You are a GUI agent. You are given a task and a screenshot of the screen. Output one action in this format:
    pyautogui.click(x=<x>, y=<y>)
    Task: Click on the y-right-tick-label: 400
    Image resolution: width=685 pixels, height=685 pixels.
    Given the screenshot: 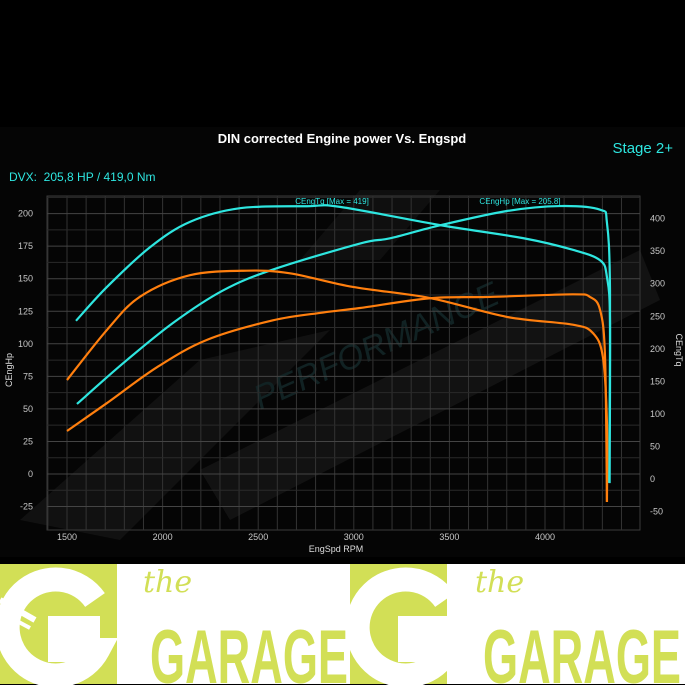 What is the action you would take?
    pyautogui.click(x=657, y=219)
    